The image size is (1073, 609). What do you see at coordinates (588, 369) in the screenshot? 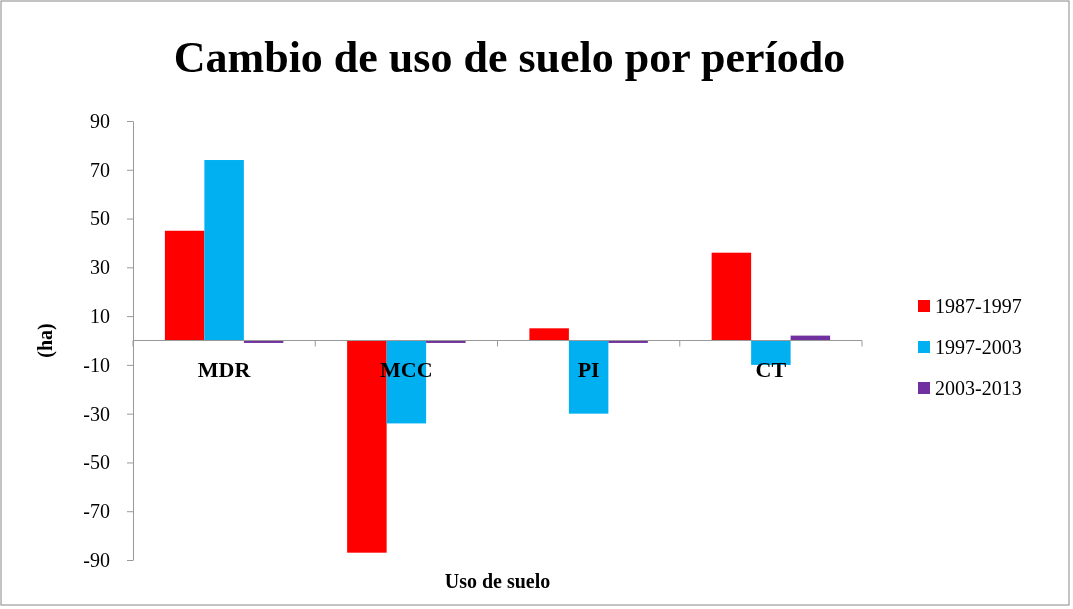
I see `x-tick-label: PI` at bounding box center [588, 369].